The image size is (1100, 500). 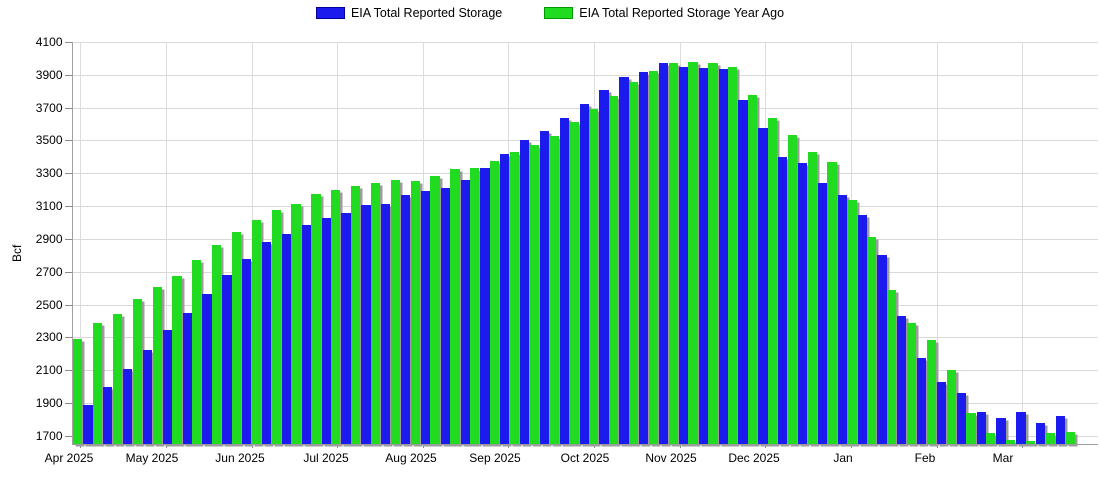 What do you see at coordinates (843, 458) in the screenshot?
I see `x-axis-month-label: Jan` at bounding box center [843, 458].